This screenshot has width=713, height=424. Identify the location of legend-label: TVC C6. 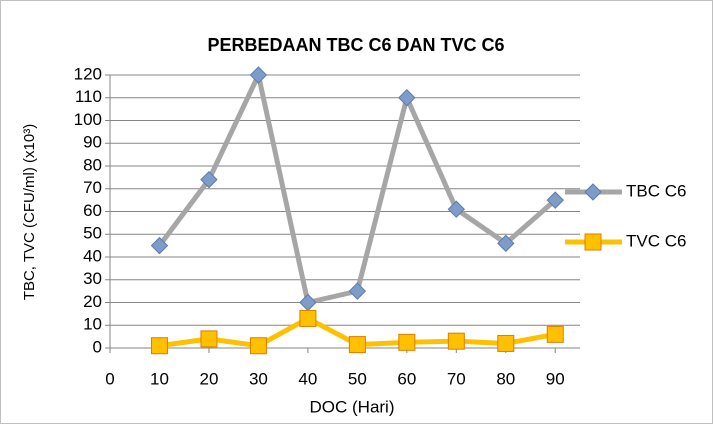
(656, 240).